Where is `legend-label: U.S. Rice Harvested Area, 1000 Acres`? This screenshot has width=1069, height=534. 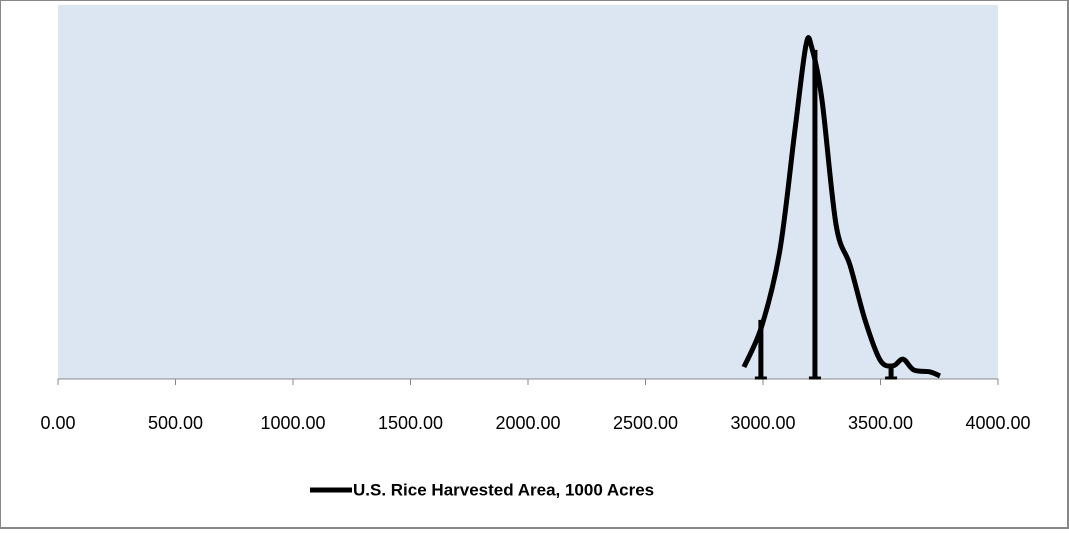
legend-label: U.S. Rice Harvested Area, 1000 Acres is located at coordinates (503, 489).